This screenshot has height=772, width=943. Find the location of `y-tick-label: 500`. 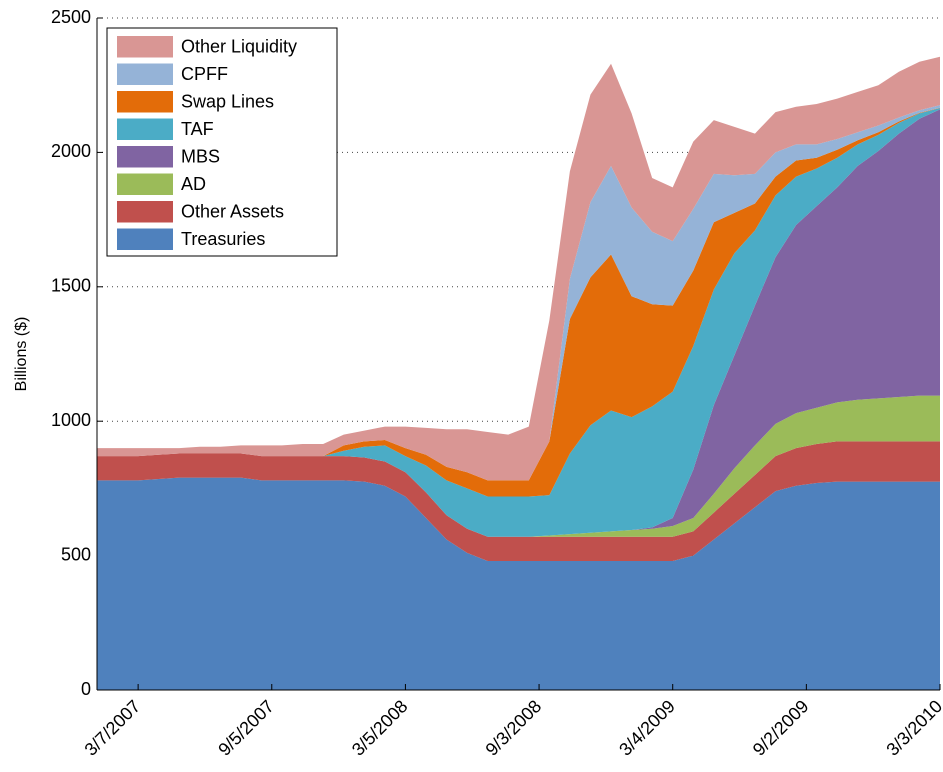

y-tick-label: 500 is located at coordinates (76, 554).